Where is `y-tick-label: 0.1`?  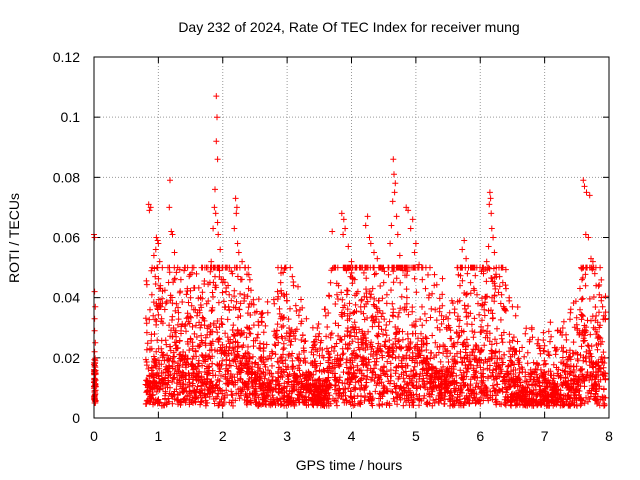 y-tick-label: 0.1 is located at coordinates (71, 117).